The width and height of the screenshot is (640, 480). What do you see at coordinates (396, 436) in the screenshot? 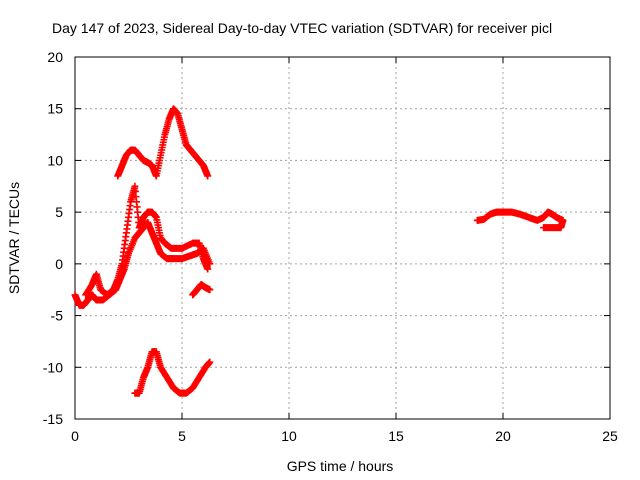
I see `x-tick-label: 15` at bounding box center [396, 436].